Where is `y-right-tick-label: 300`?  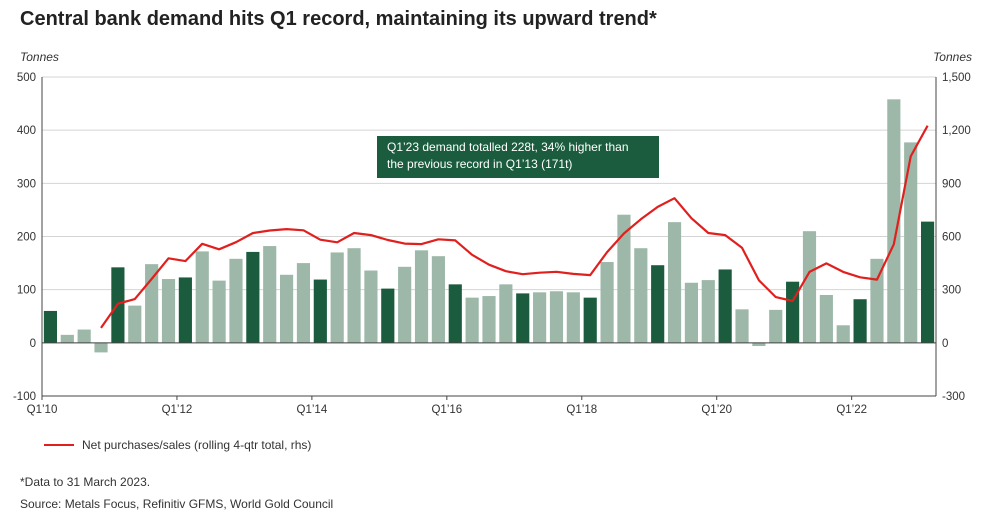
y-right-tick-label: 300 is located at coordinates (951, 291).